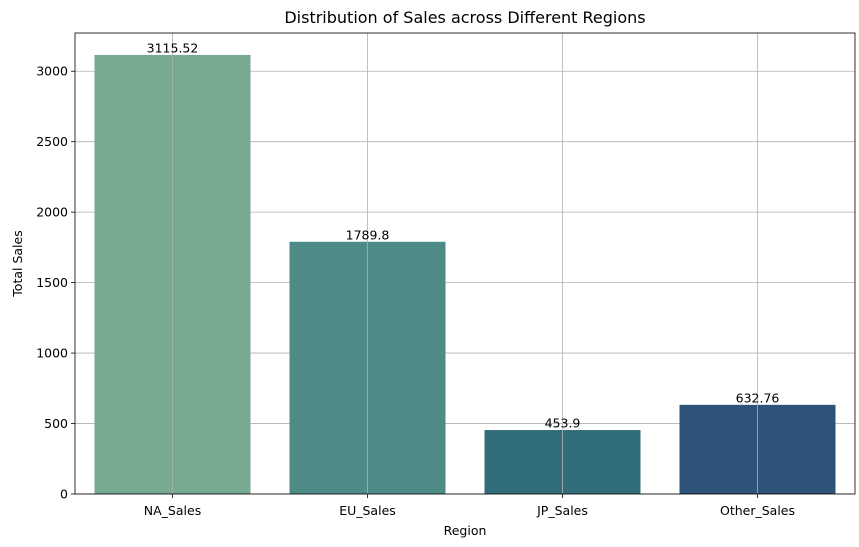 This screenshot has height=547, width=859. What do you see at coordinates (52, 141) in the screenshot?
I see `y-tick-label: 2500` at bounding box center [52, 141].